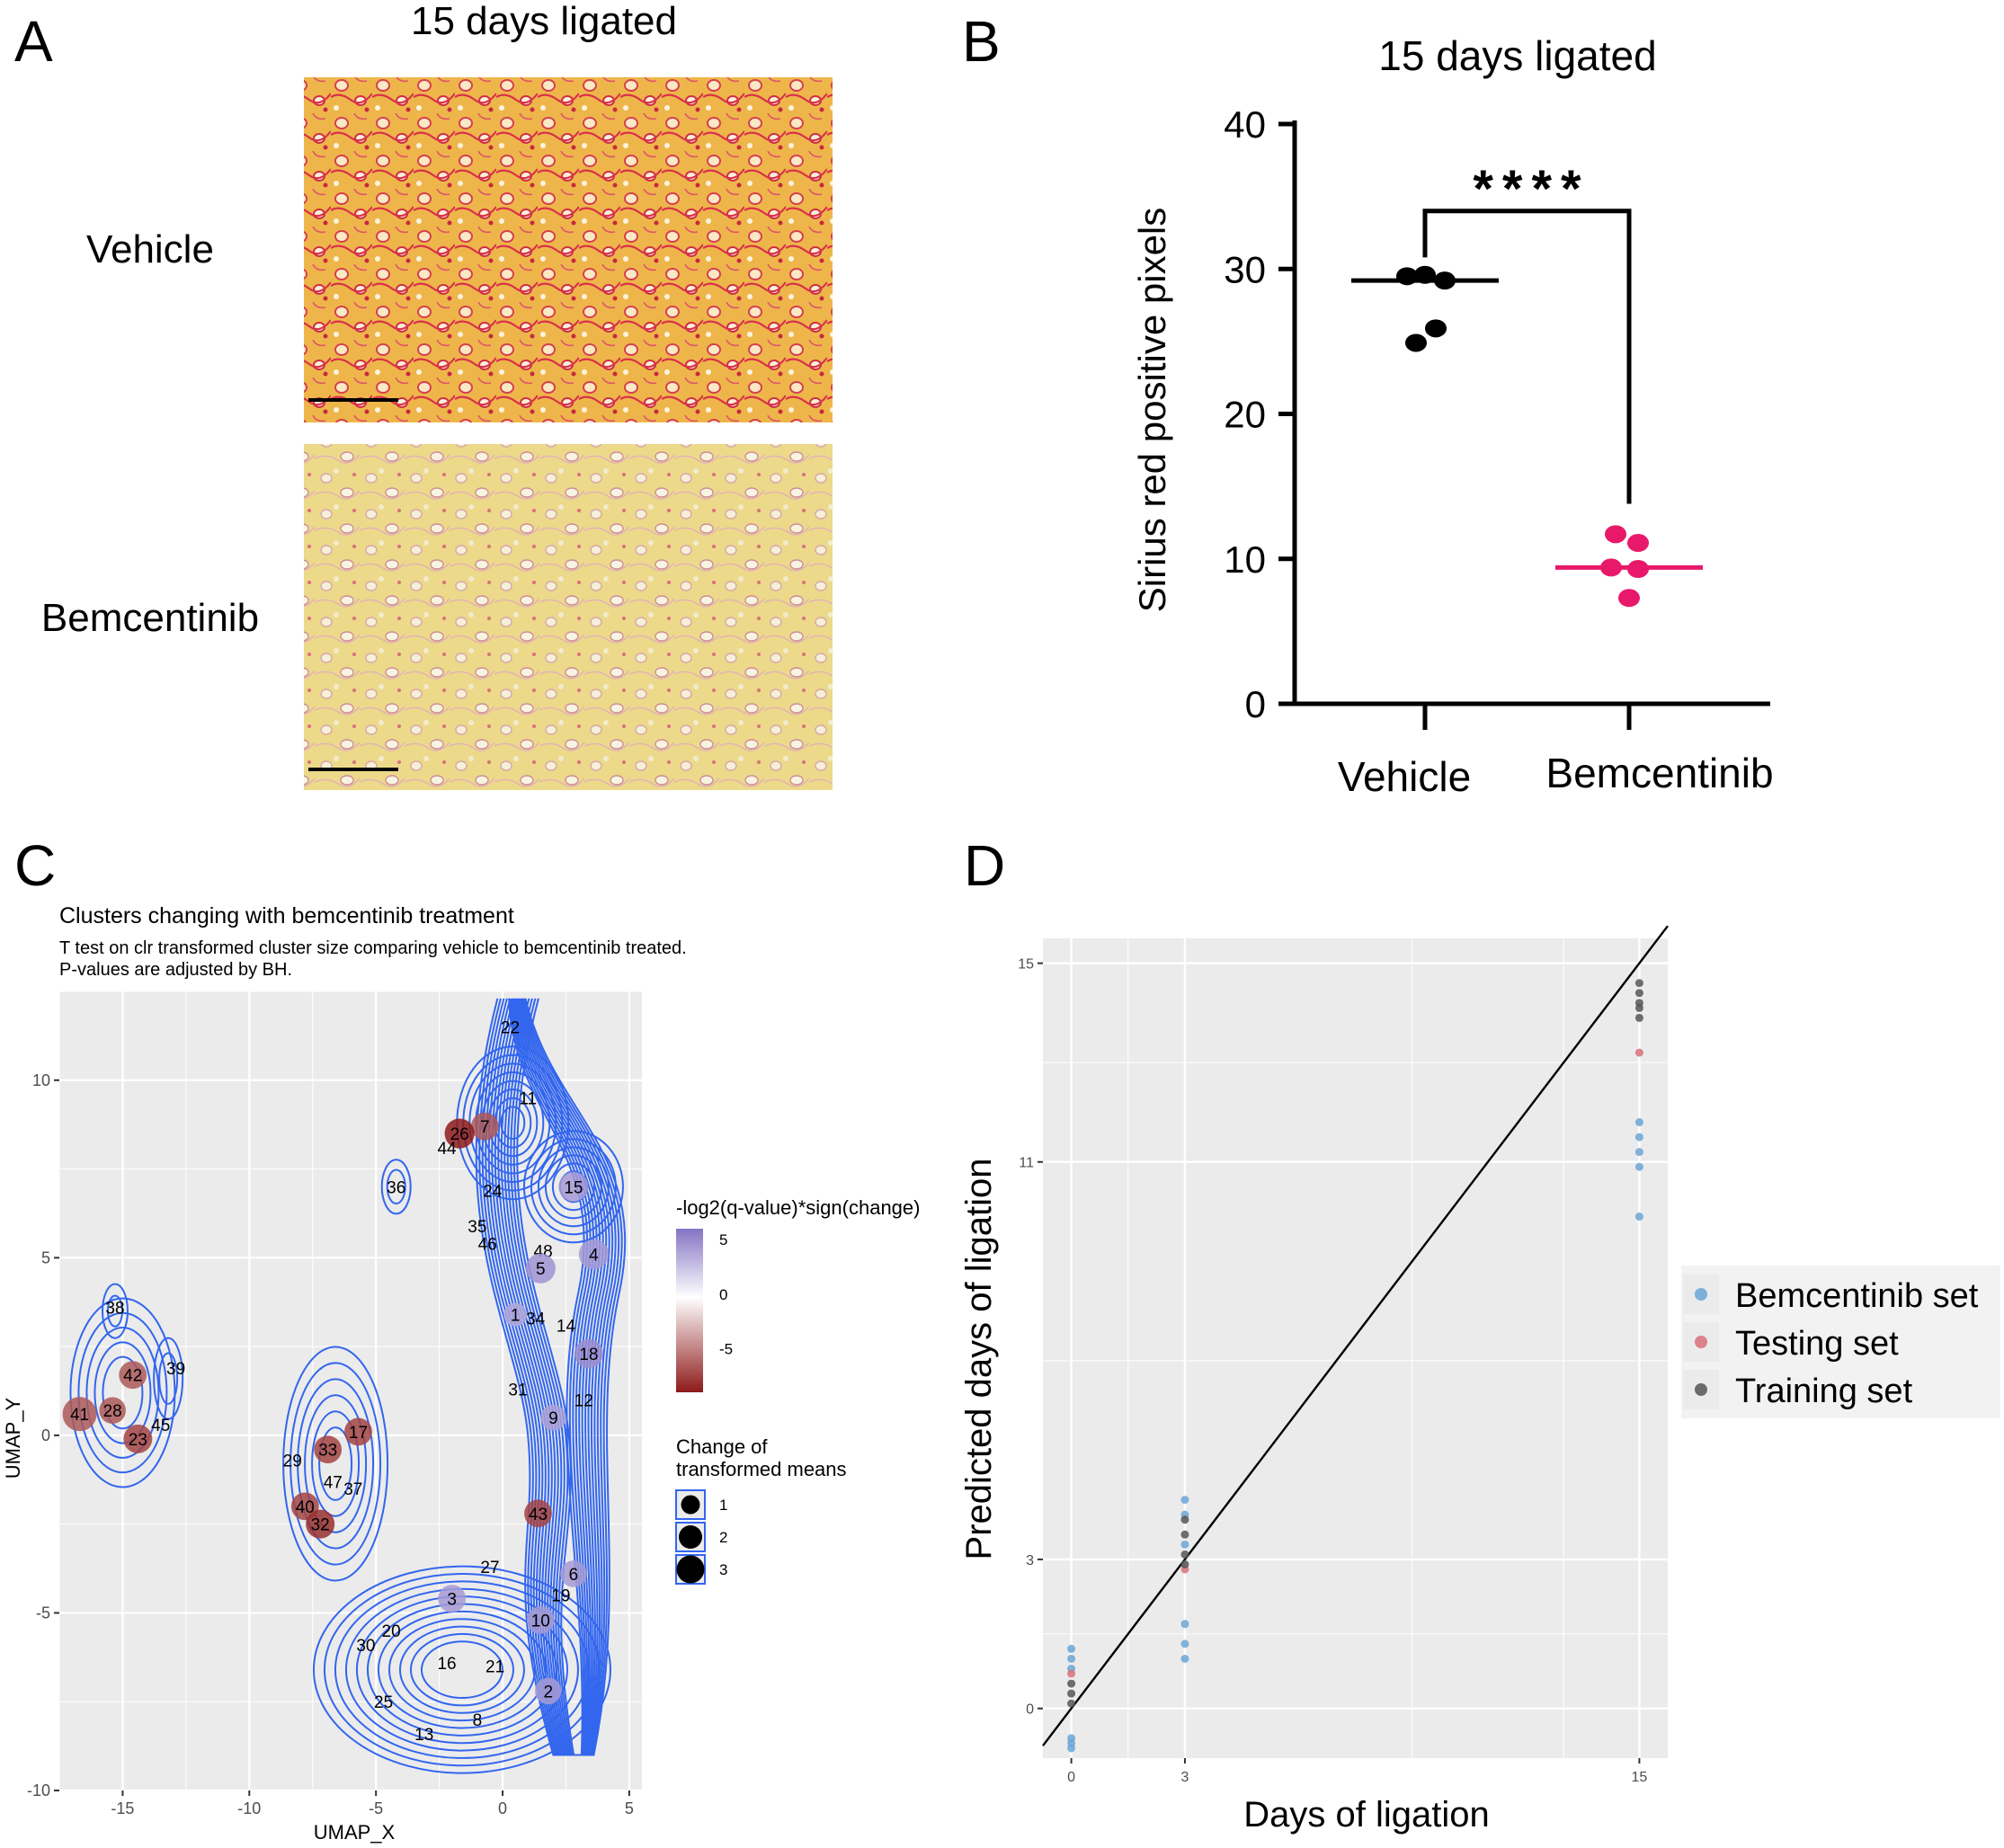 This screenshot has width=2004, height=1848. What do you see at coordinates (1255, 704) in the screenshot?
I see `b-y-tick-label: 0` at bounding box center [1255, 704].